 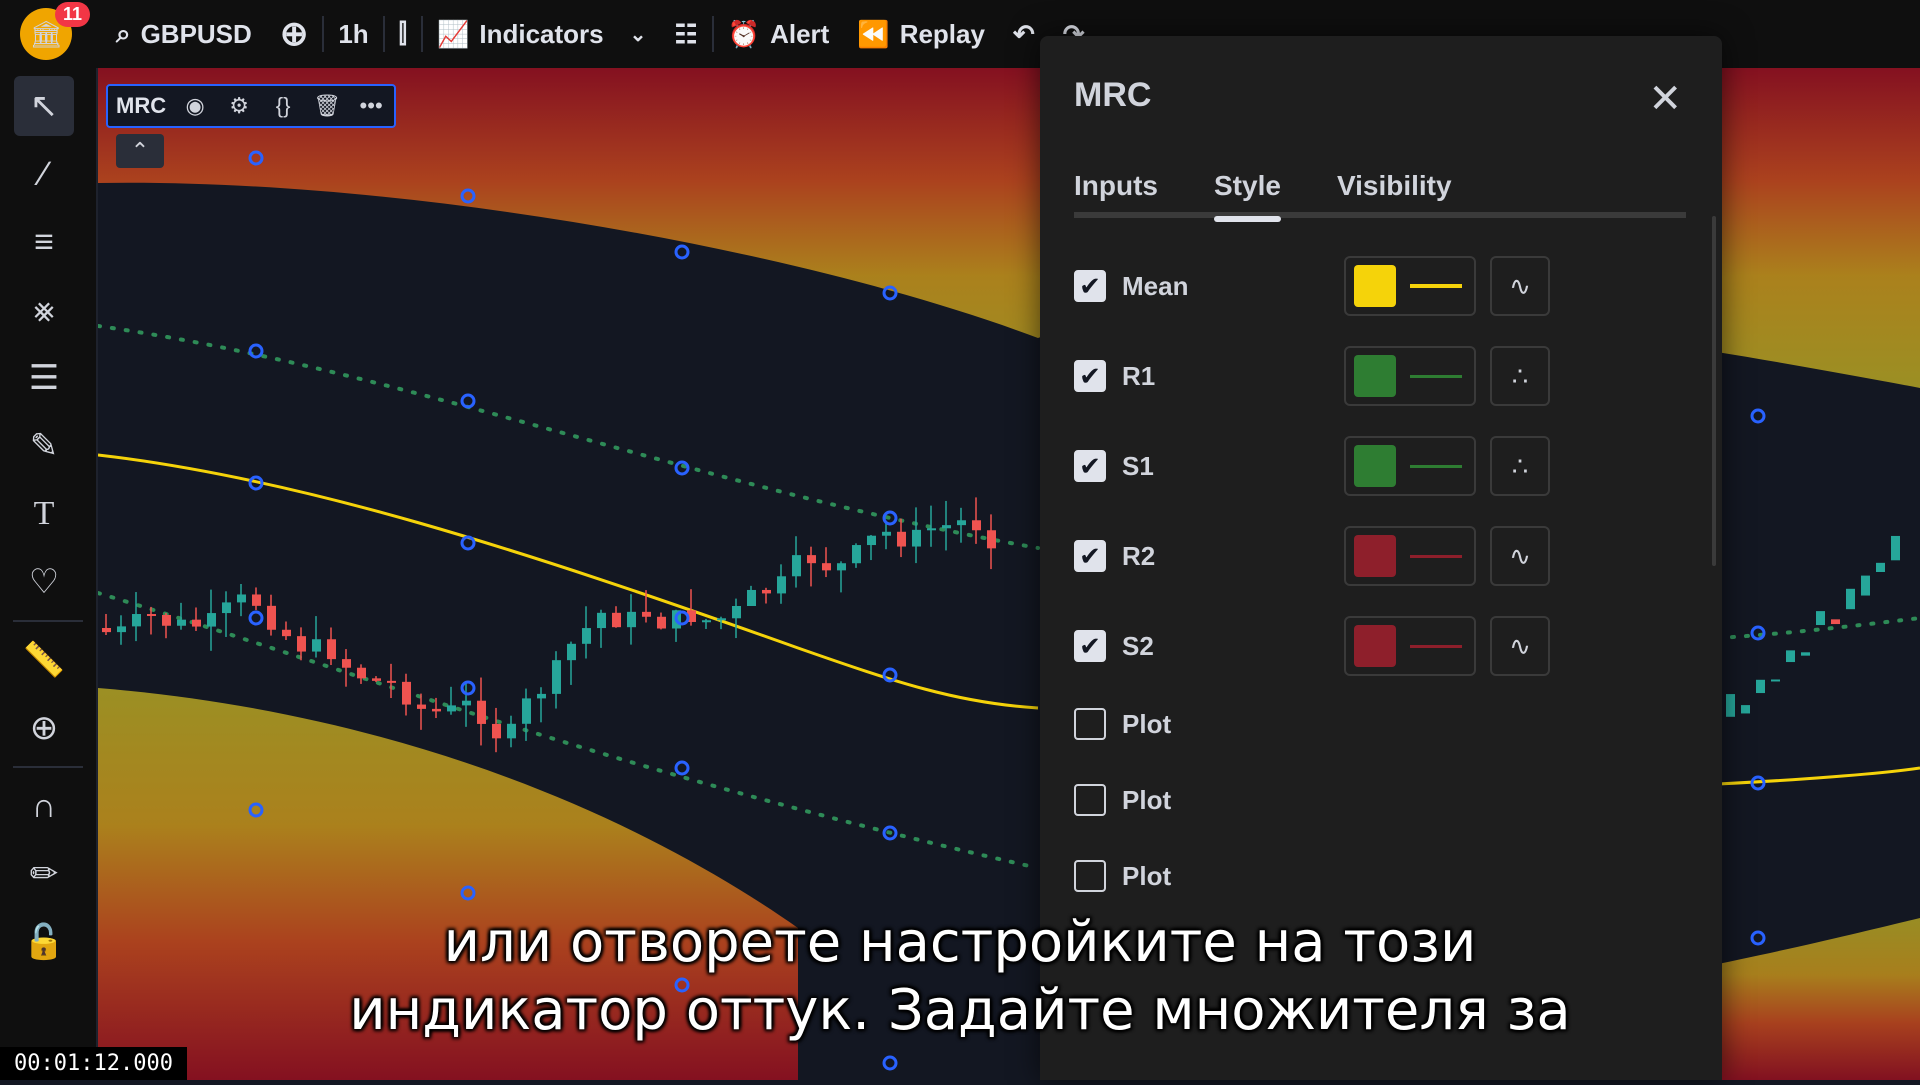 I want to click on plot-1-checkbox, so click(x=1090, y=724).